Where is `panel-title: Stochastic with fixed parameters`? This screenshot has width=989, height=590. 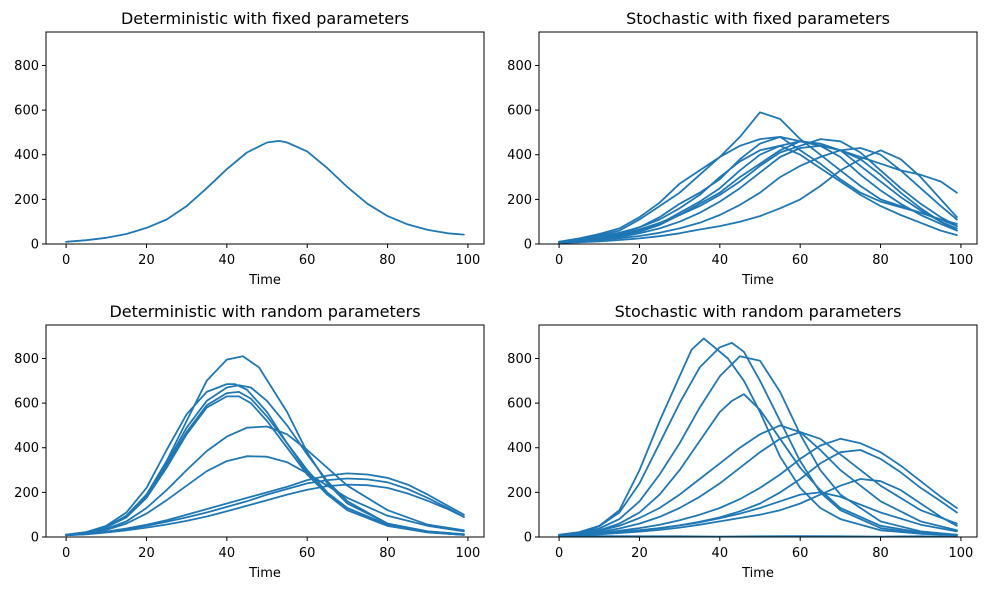 panel-title: Stochastic with fixed parameters is located at coordinates (758, 18).